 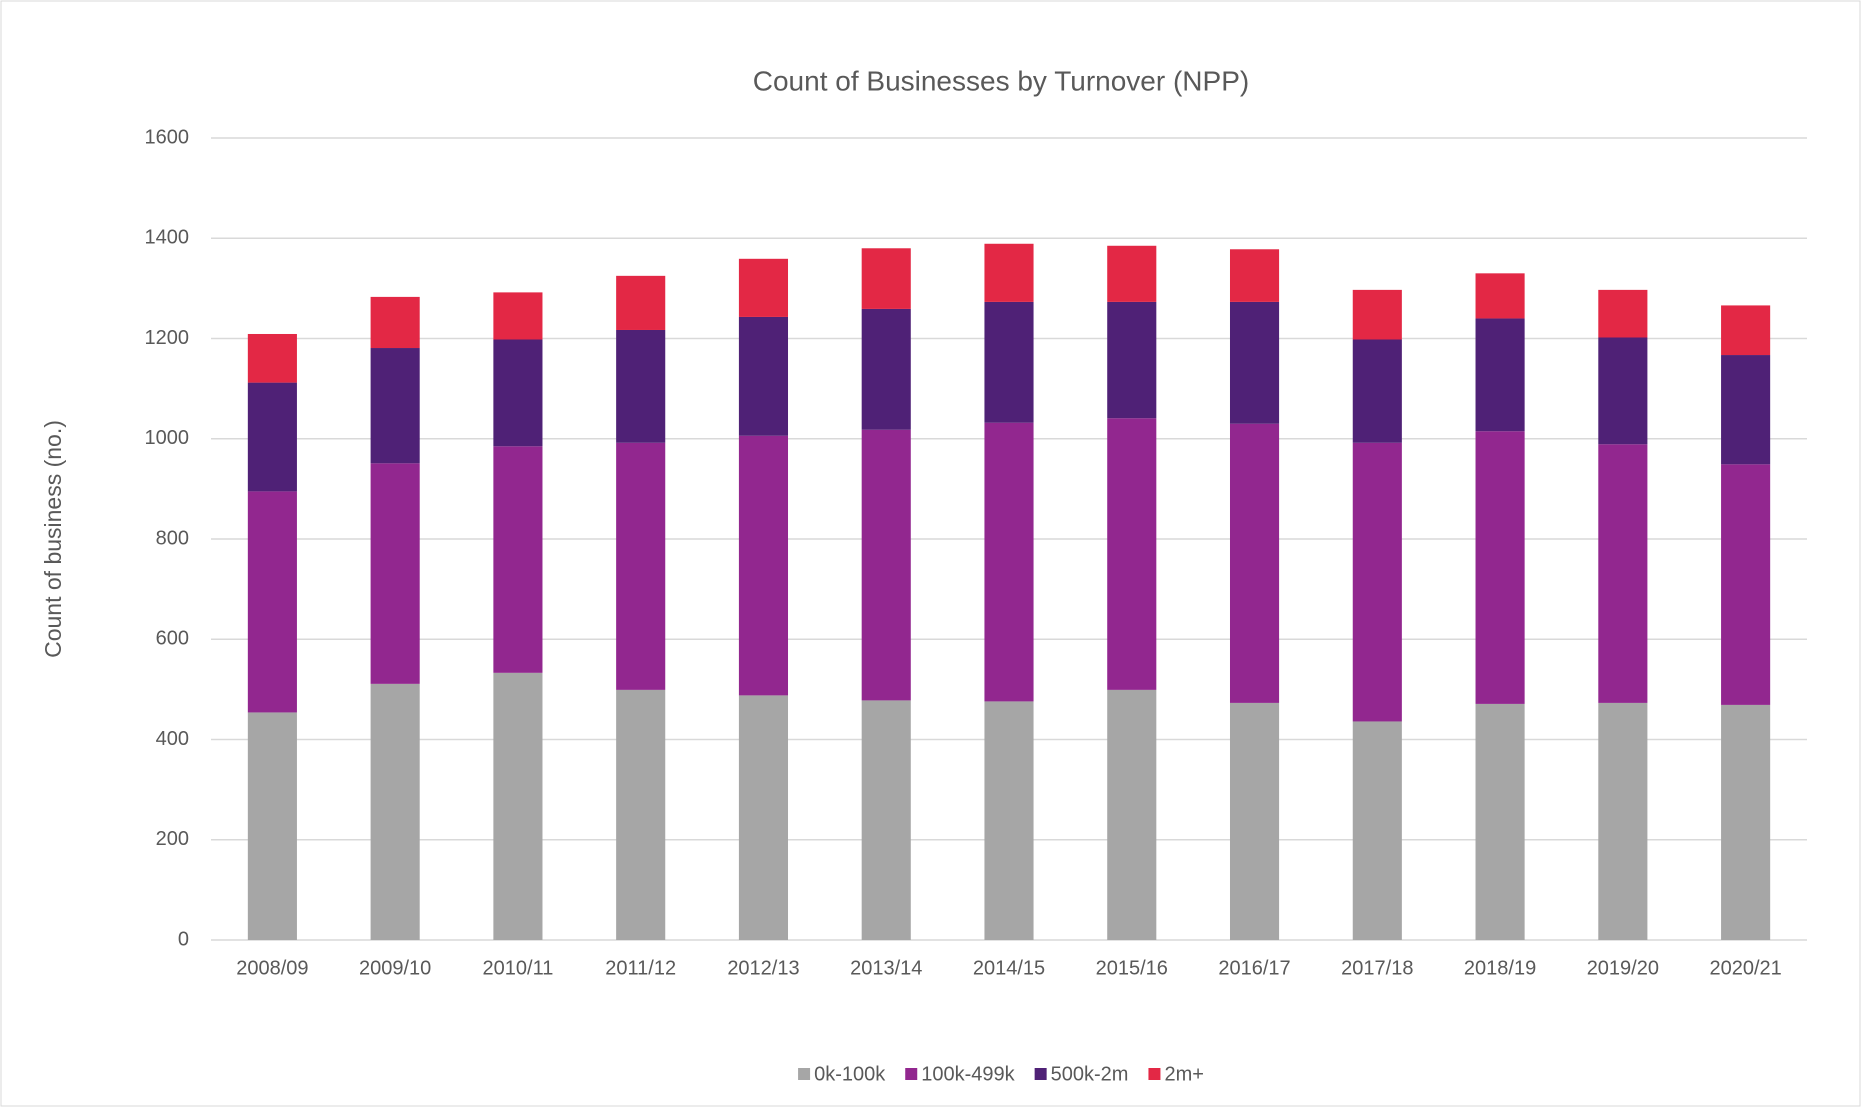 I want to click on x-tick-label: 2009/10, so click(x=395, y=968).